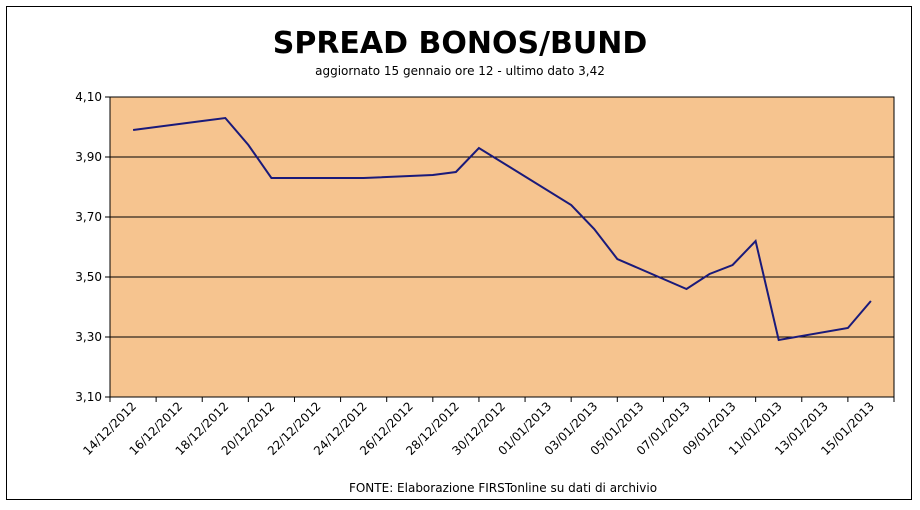  Describe the element at coordinates (92, 247) in the screenshot. I see `y-axis: 4,10 3,90 3,70 3,50 3,30 3,10` at that location.